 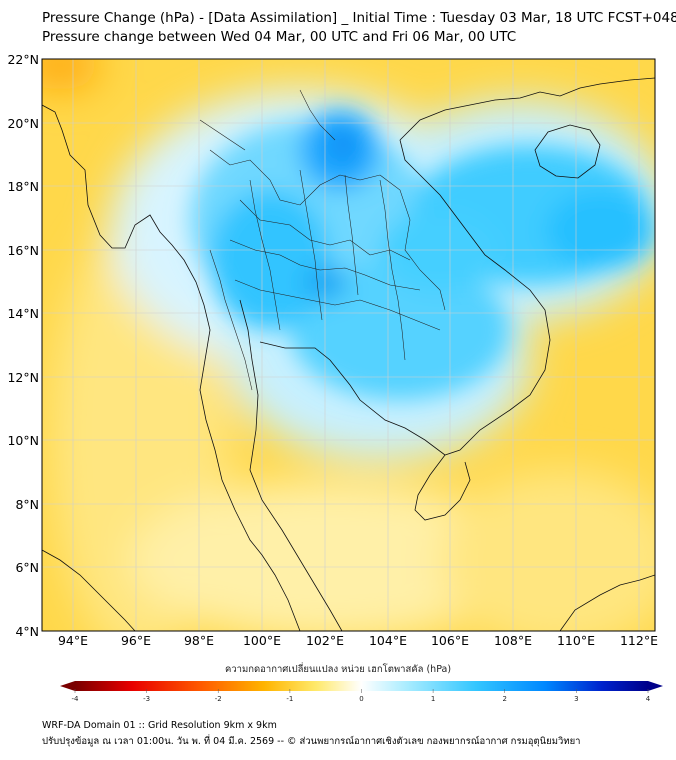 I want to click on colorbar-min-arrow, so click(x=67, y=686).